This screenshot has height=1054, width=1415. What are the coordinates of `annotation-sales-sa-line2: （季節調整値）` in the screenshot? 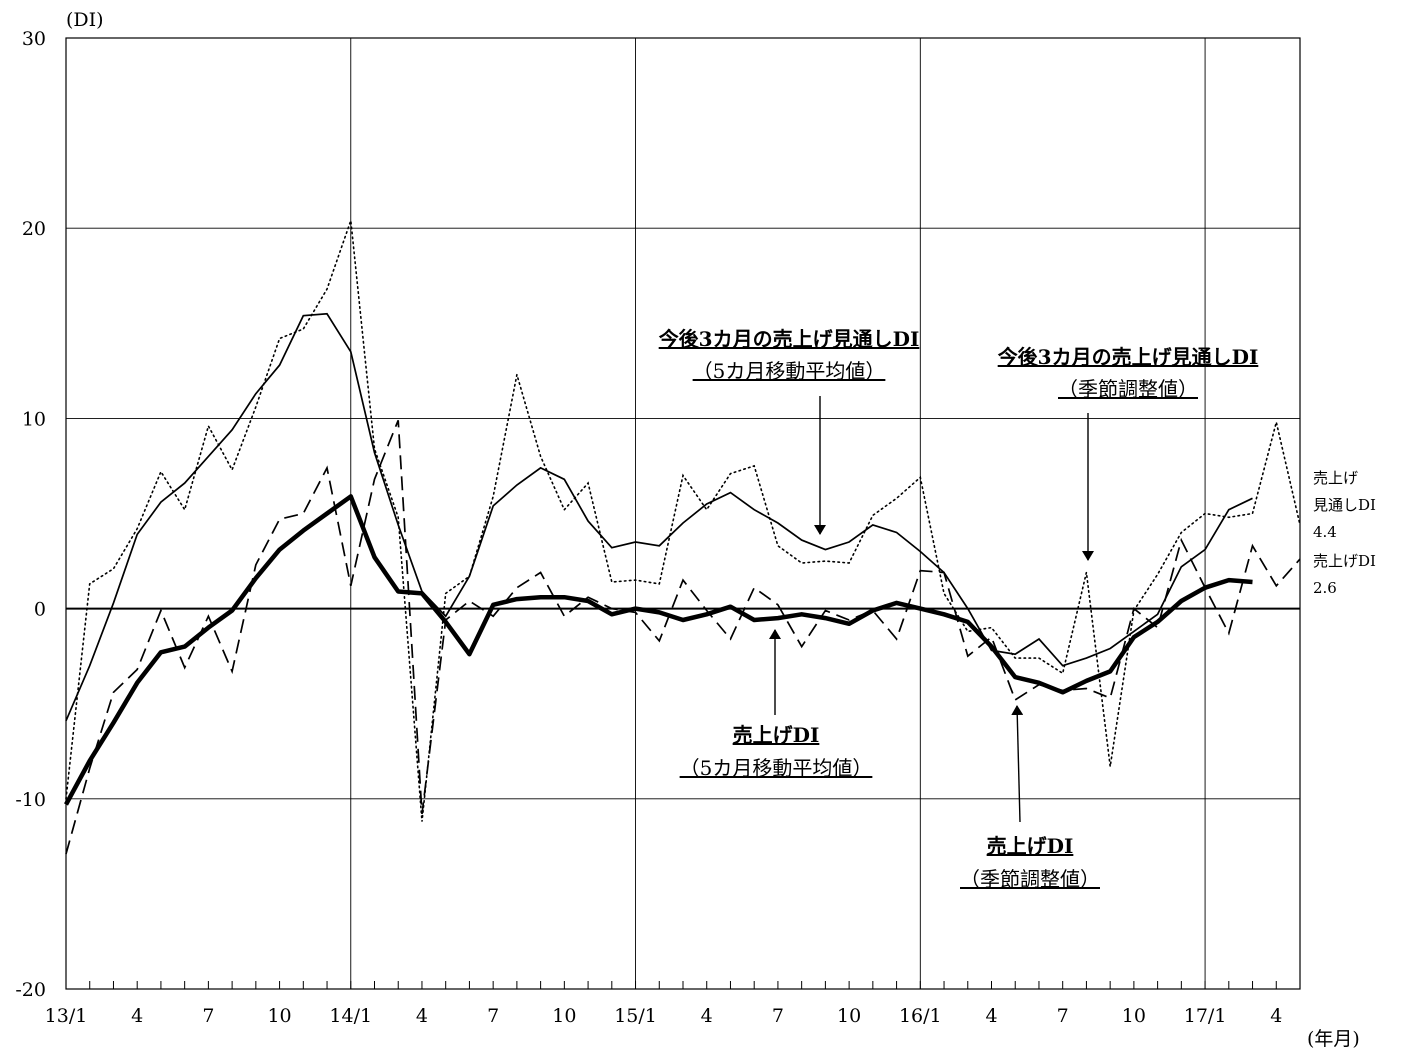 It's located at (1030, 879).